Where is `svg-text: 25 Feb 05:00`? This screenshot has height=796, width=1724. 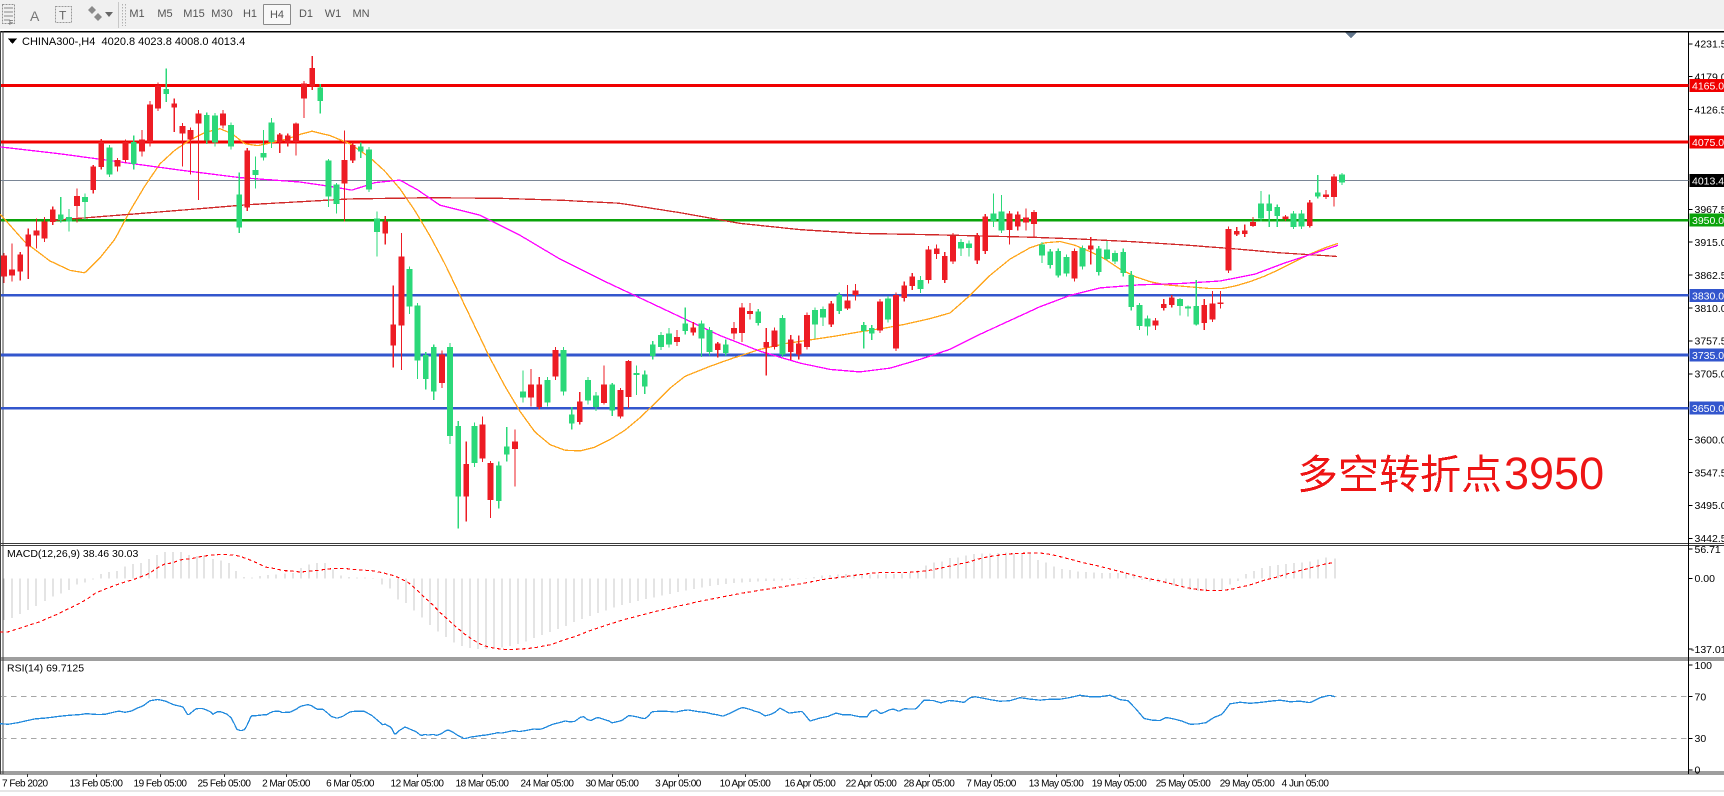 svg-text: 25 Feb 05:00 is located at coordinates (225, 784).